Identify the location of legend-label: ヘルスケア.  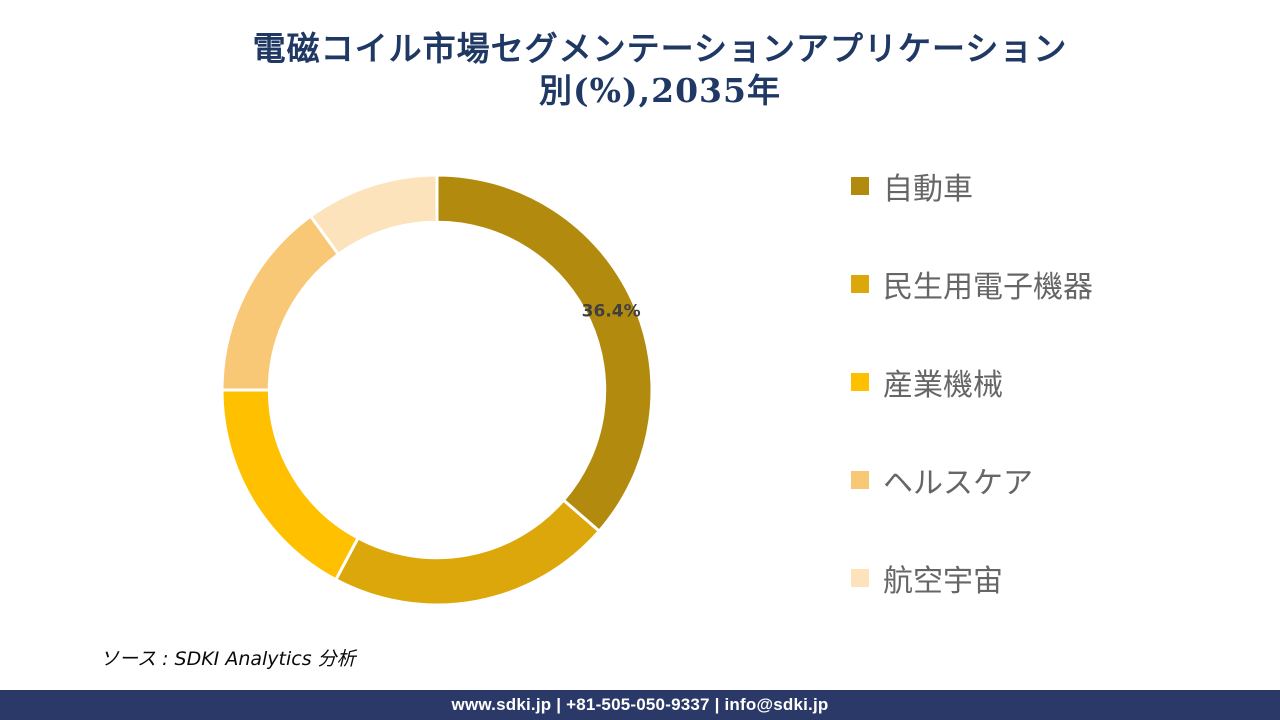
(958, 483).